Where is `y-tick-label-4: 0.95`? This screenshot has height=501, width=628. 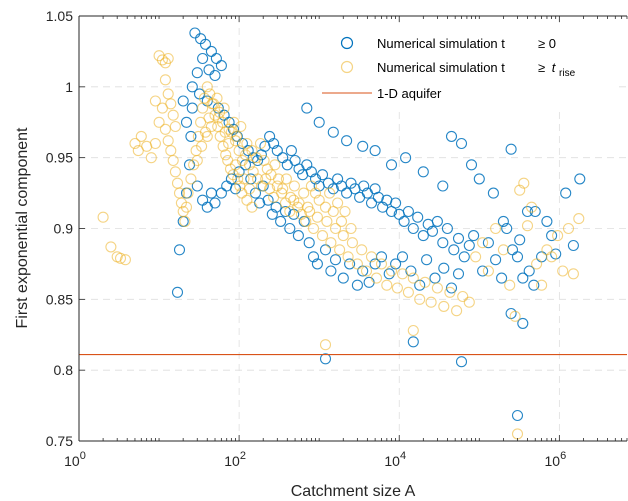
y-tick-label-4: 0.95 is located at coordinates (59, 158).